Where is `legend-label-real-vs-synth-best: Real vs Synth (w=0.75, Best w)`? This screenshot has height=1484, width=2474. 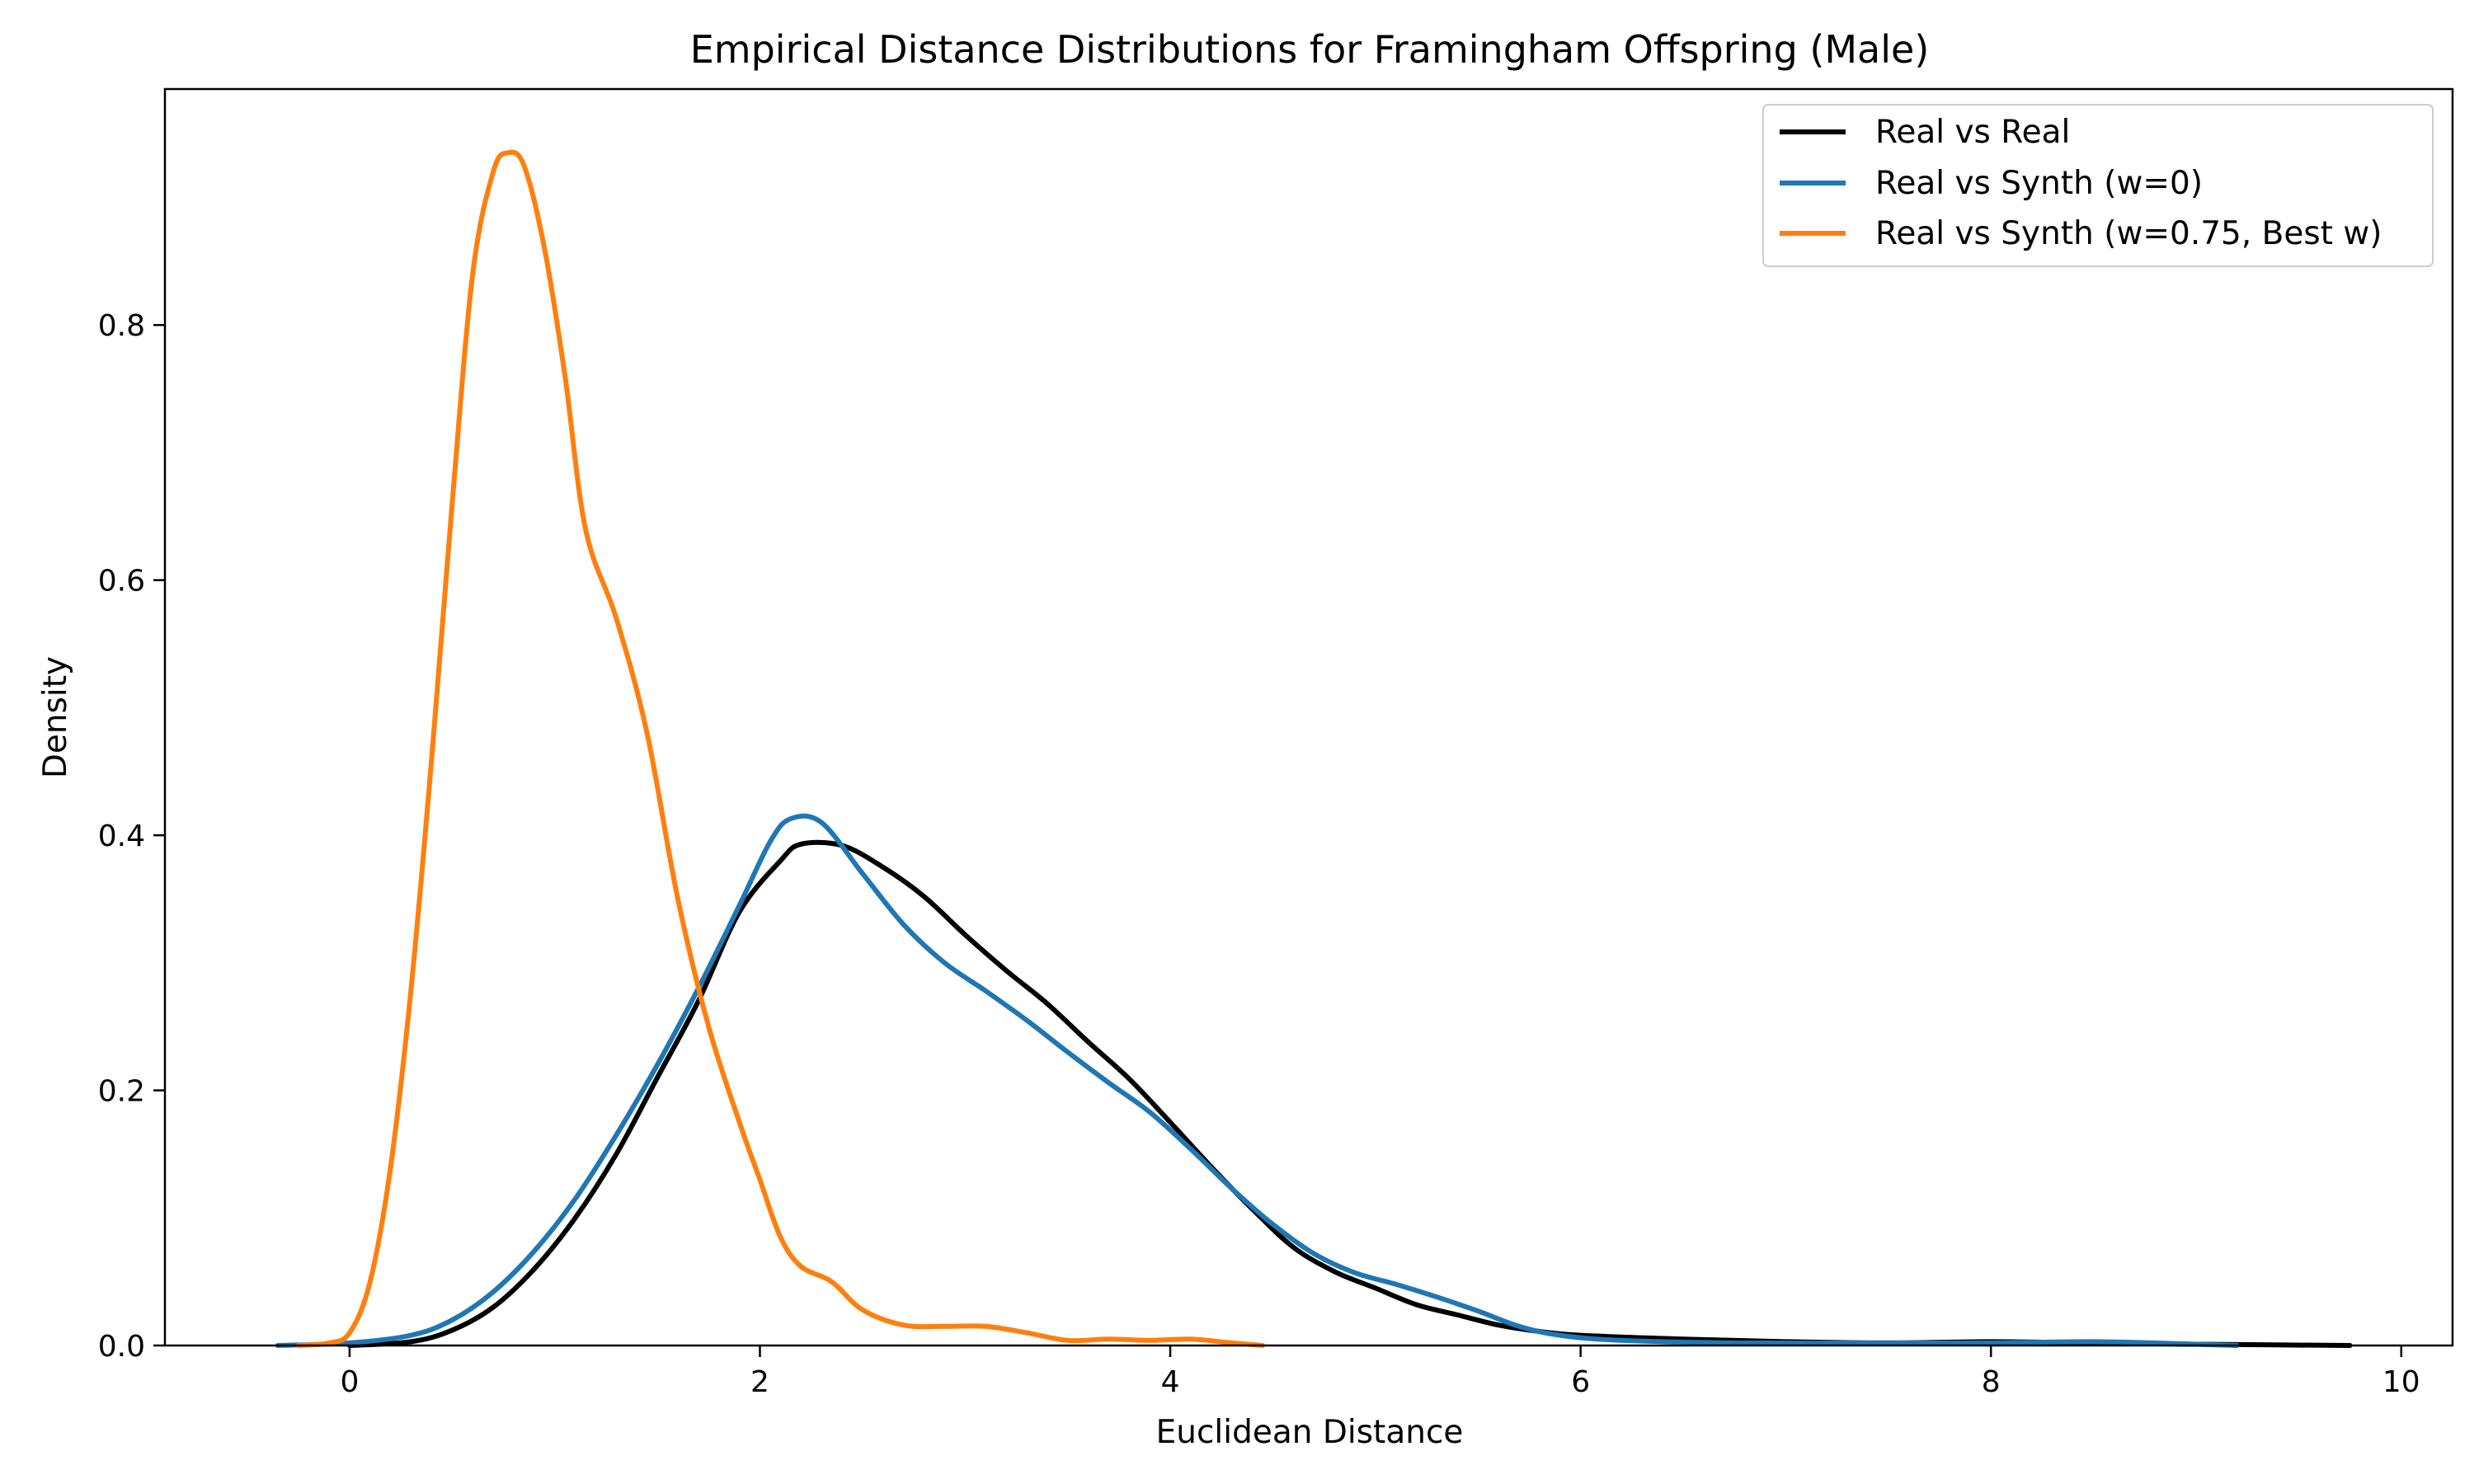 legend-label-real-vs-synth-best: Real vs Synth (w=0.75, Best w) is located at coordinates (2128, 233).